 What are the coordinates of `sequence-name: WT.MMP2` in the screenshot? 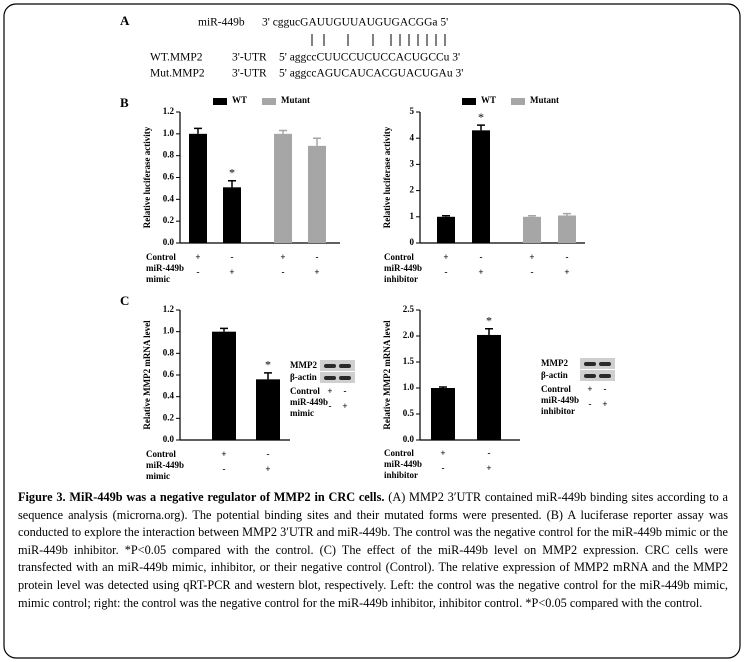 It's located at (176, 58).